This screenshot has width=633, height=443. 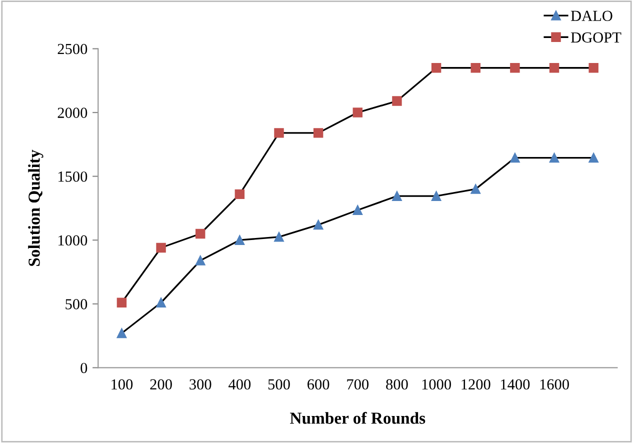 I want to click on y-tick-label: 2500, so click(x=73, y=49).